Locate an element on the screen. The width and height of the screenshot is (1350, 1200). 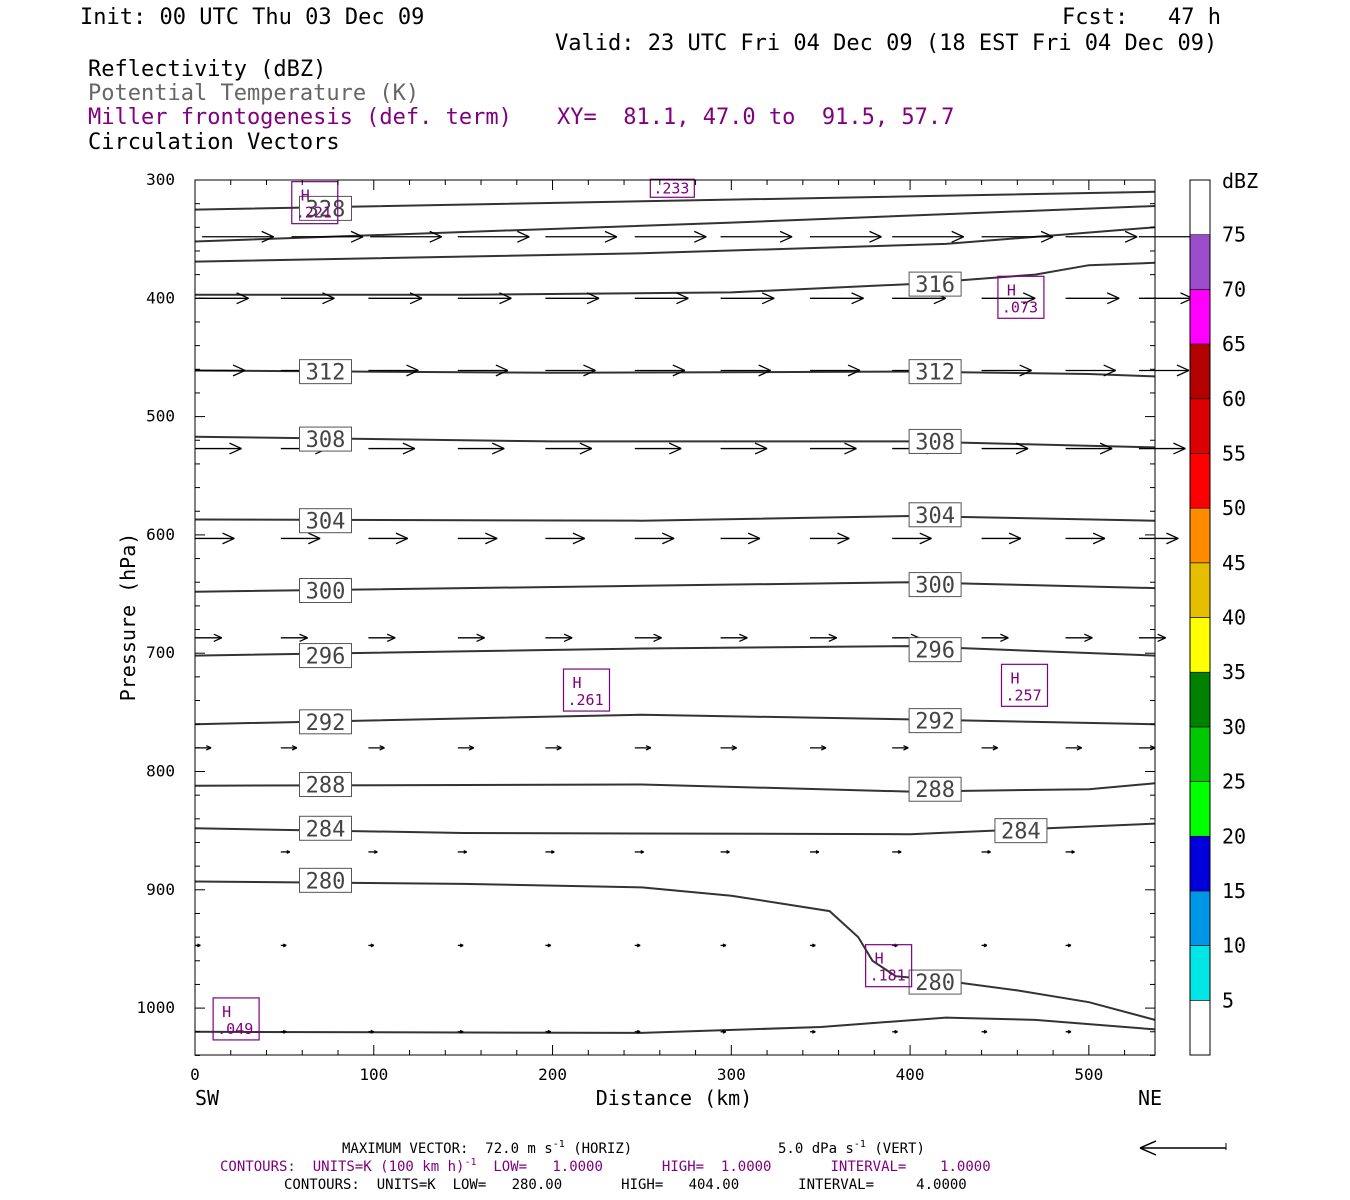
contour-label: 280 is located at coordinates (935, 983).